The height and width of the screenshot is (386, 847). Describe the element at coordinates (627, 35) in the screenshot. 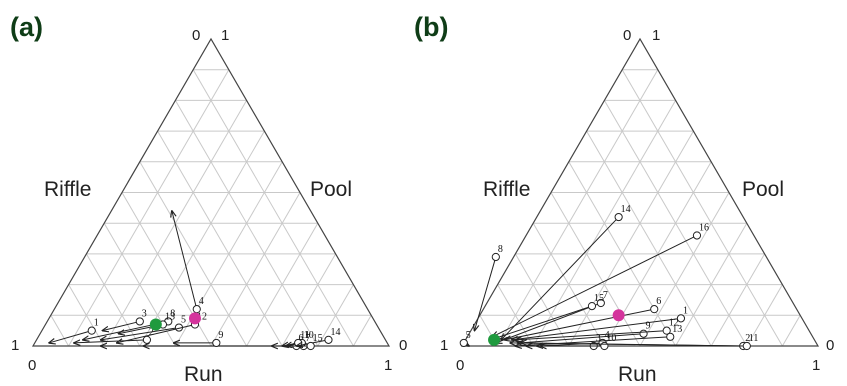

I see `corner-top-left-b: 0` at that location.